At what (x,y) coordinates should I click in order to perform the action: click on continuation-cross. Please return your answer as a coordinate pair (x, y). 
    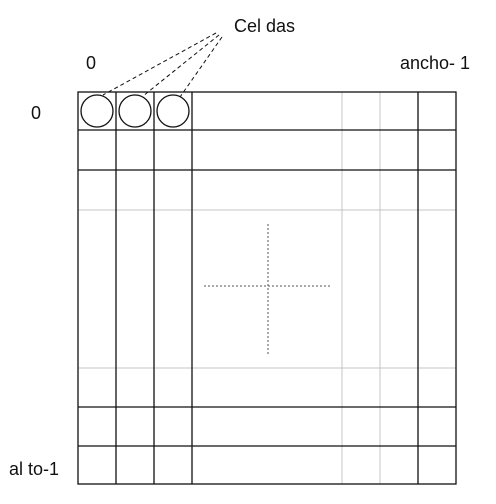
    Looking at the image, I should click on (268, 290).